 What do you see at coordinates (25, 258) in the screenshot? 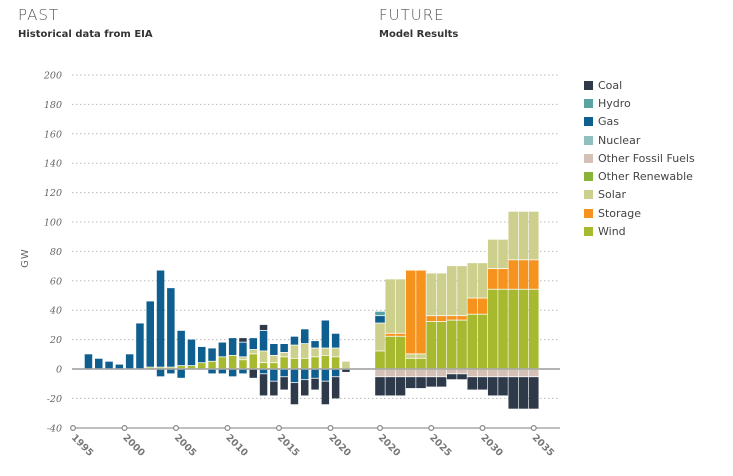
I see `y-axis-label: GW` at bounding box center [25, 258].